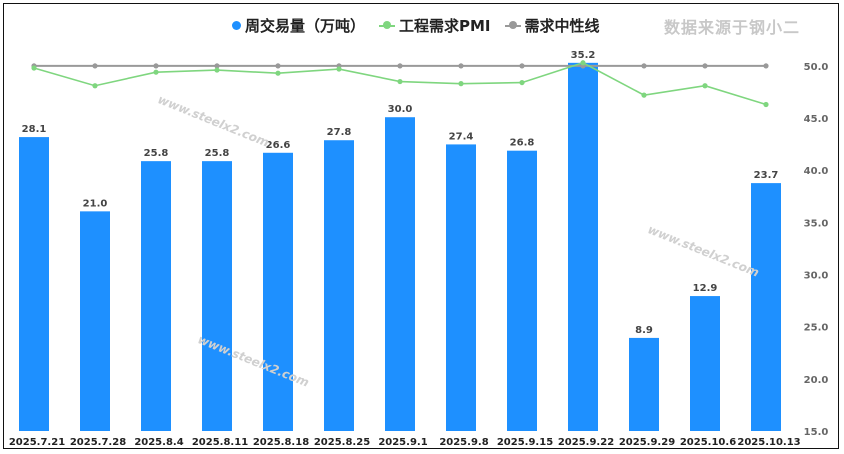 This screenshot has height=454, width=844. Describe the element at coordinates (305, 25) in the screenshot. I see `legend-label-volume: 周交易量（万吨）` at that location.